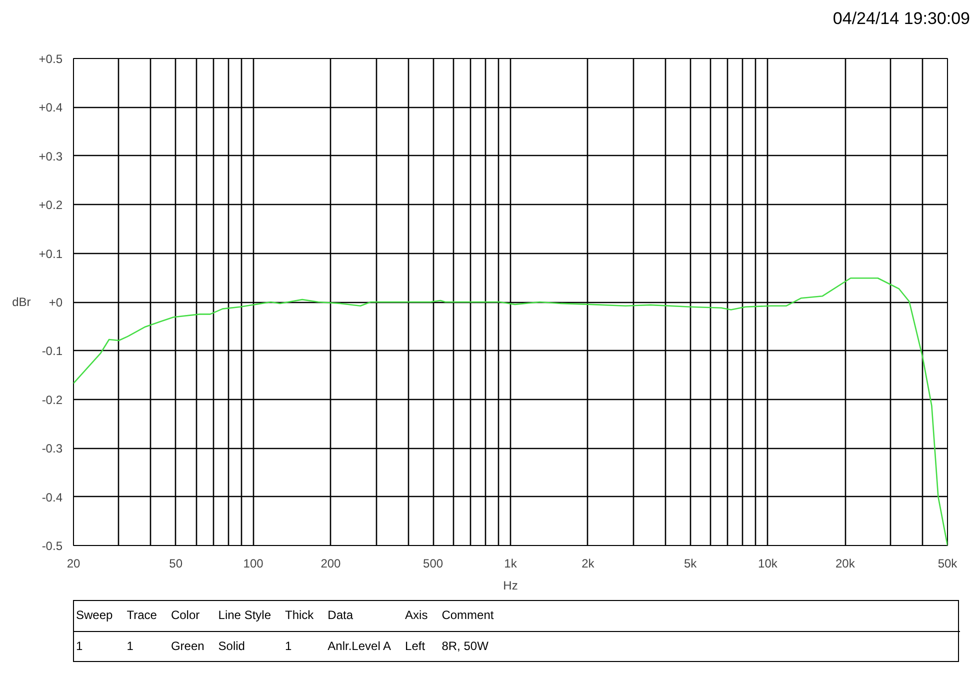 The image size is (980, 673). What do you see at coordinates (52, 497) in the screenshot?
I see `y-tick-label: -0.4` at bounding box center [52, 497].